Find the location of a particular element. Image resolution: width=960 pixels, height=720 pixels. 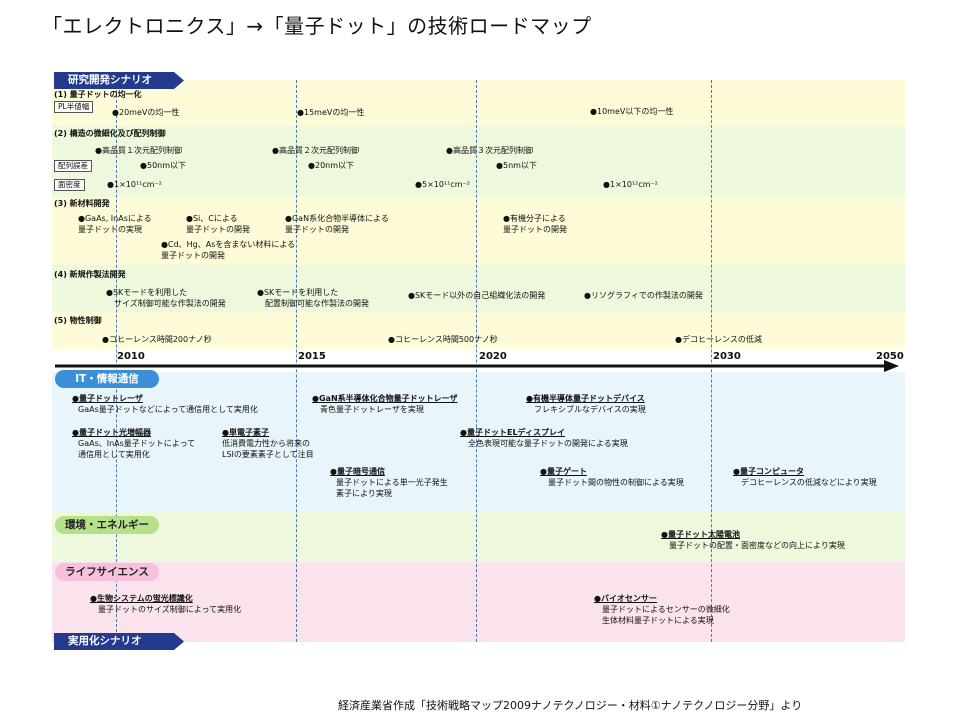

it-label: IT・情報通信 is located at coordinates (107, 379).